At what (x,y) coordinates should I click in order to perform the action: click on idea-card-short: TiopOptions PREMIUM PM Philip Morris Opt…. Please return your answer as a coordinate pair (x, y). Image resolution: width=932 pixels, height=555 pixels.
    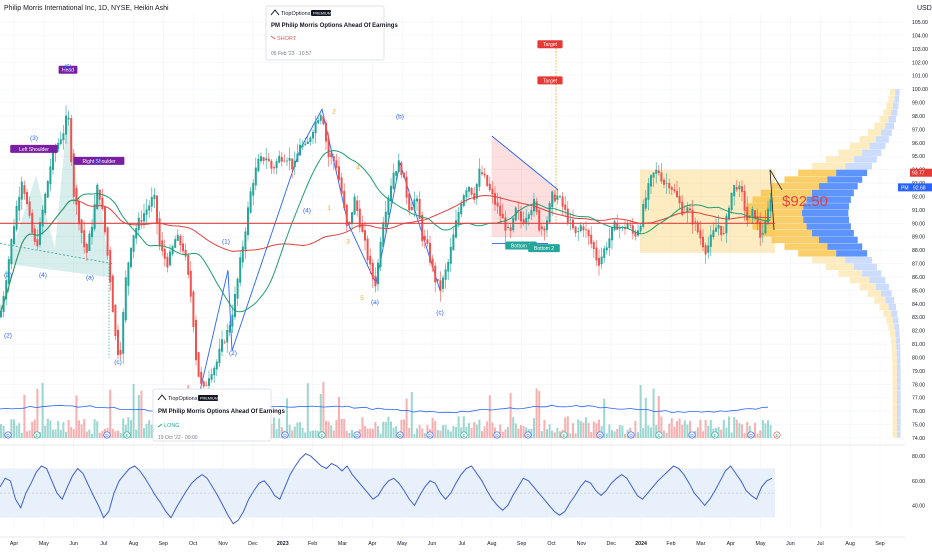
    Looking at the image, I should click on (331, 33).